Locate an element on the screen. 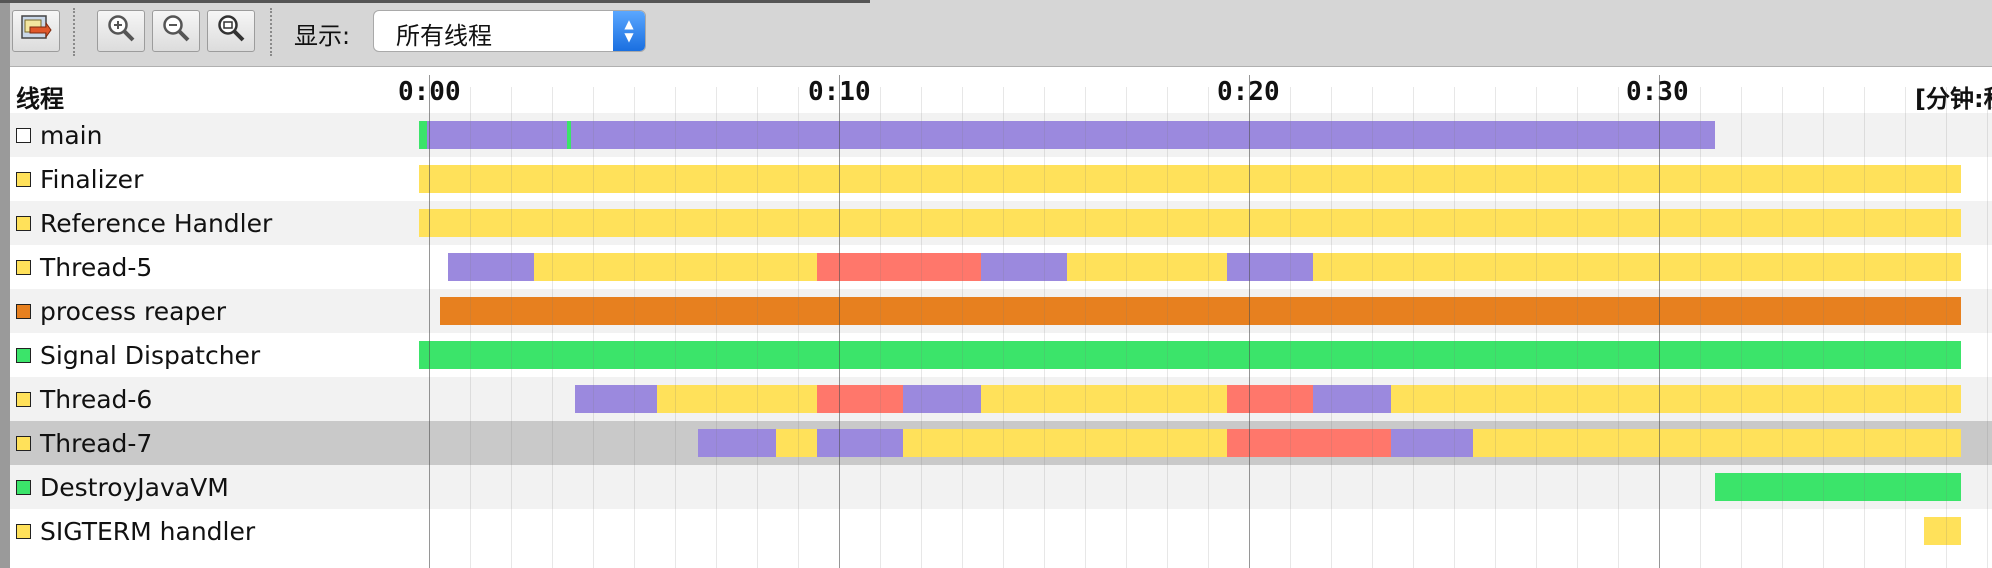 The image size is (1992, 568). thread-name-label: Finalizer is located at coordinates (92, 179).